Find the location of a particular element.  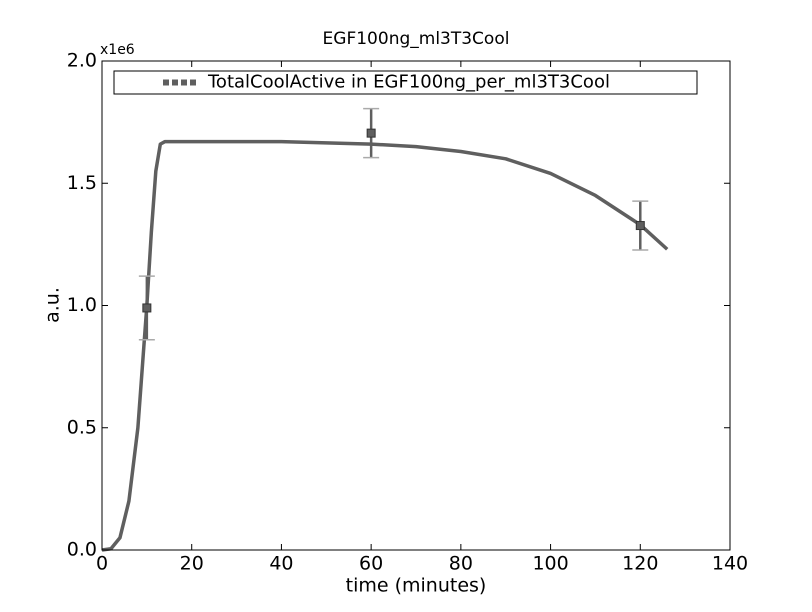

y-axis-label: a.u. is located at coordinates (53, 305).